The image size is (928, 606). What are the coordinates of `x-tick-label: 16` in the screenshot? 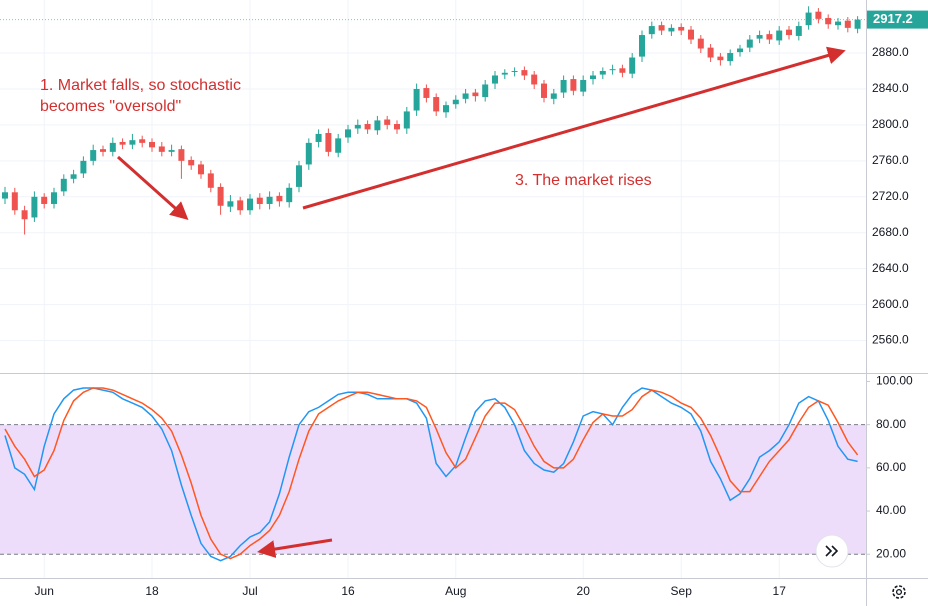 It's located at (348, 591).